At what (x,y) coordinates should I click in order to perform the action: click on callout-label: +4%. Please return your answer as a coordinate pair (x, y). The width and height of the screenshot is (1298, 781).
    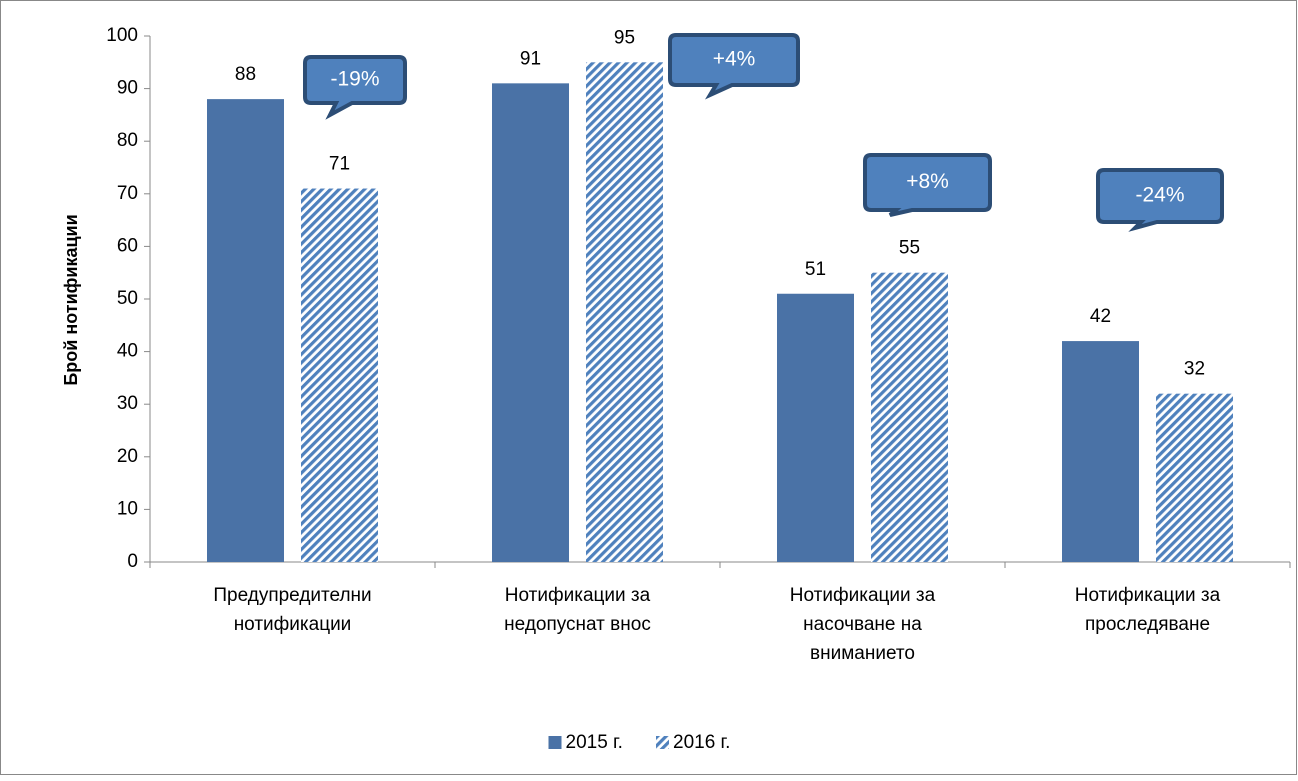
    Looking at the image, I should click on (734, 59).